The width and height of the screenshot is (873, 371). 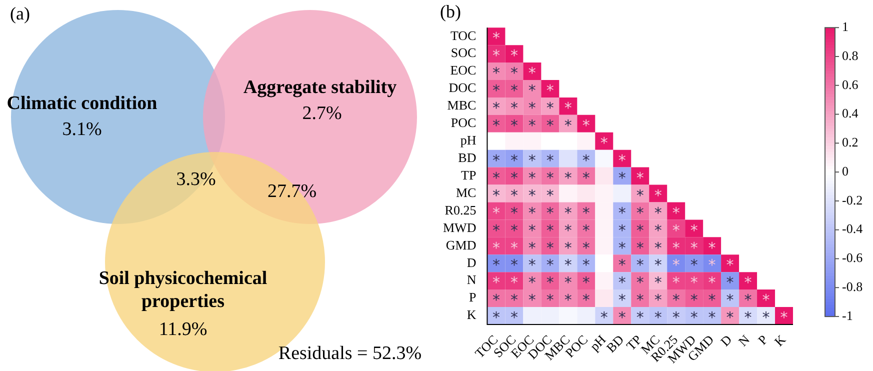 I want to click on color-bar-label: 0, so click(x=845, y=170).